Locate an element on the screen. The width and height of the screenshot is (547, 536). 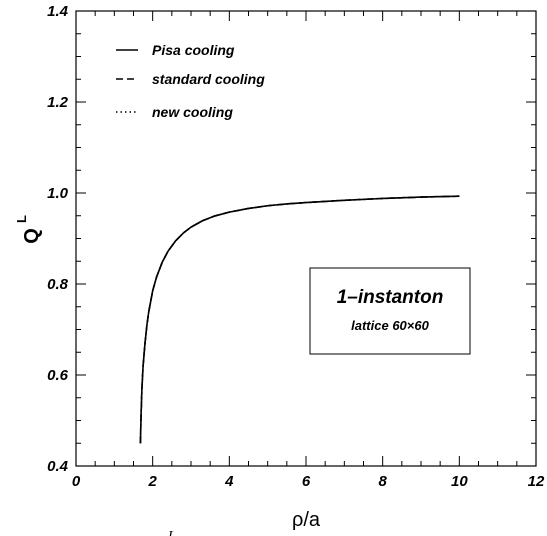
x-tick-label: 10 is located at coordinates (459, 481).